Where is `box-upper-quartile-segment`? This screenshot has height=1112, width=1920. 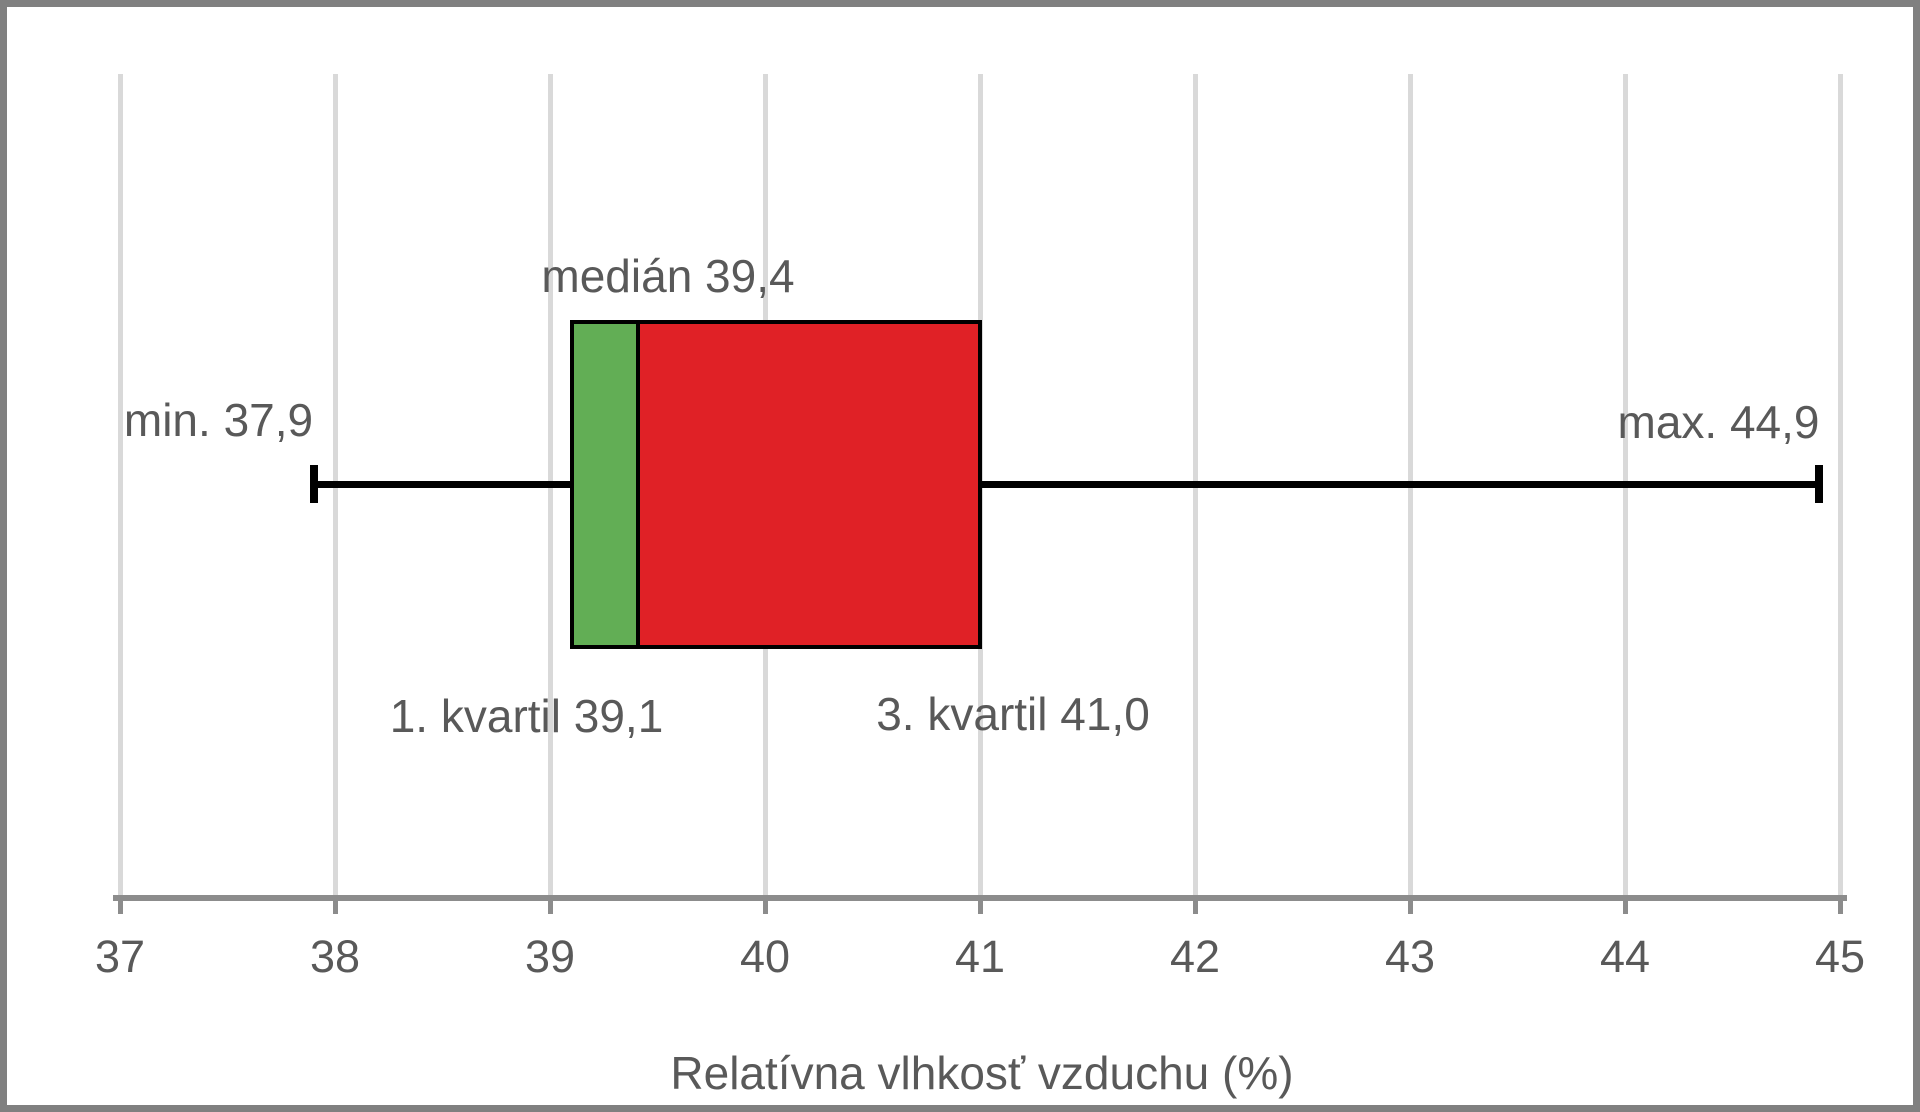
box-upper-quartile-segment is located at coordinates (809, 484).